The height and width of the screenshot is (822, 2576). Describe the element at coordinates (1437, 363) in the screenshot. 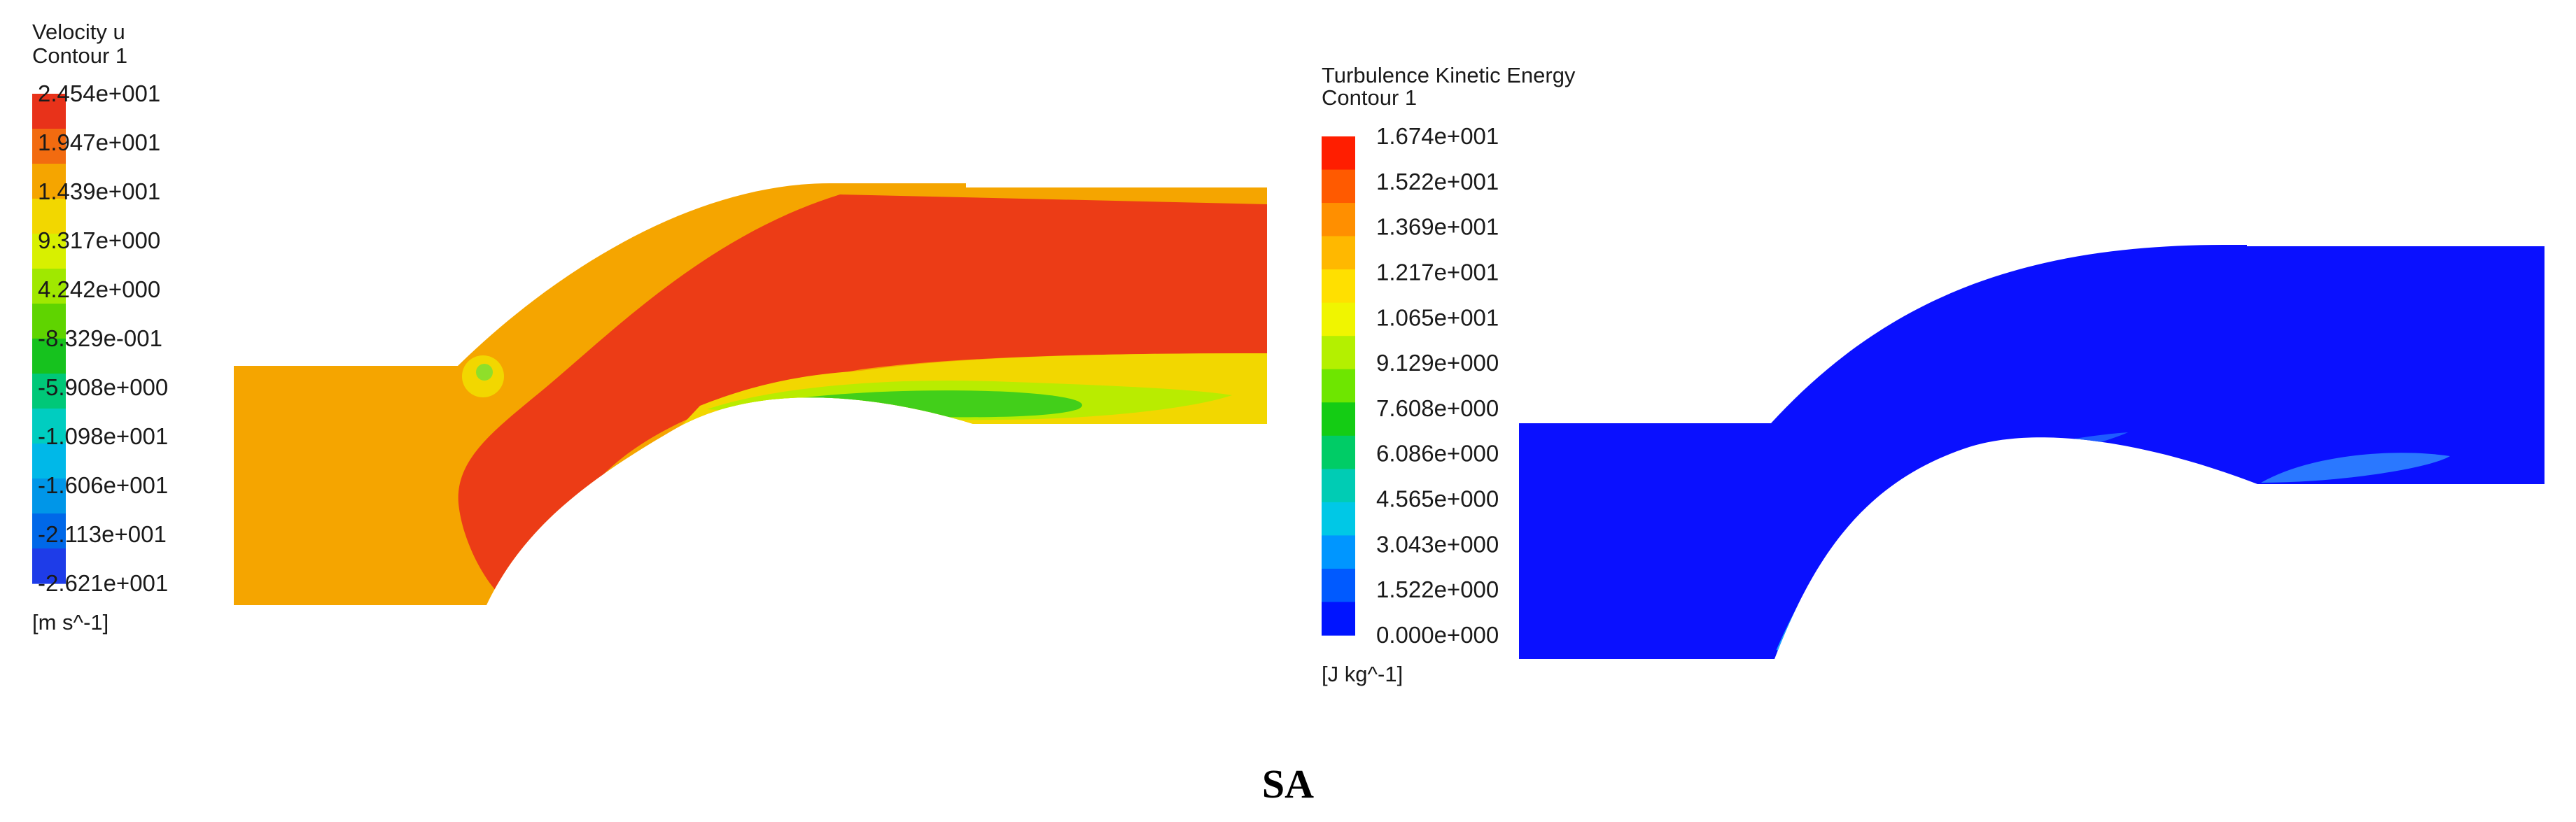

I see `colorbar-tick-label: 9.129e+000` at that location.